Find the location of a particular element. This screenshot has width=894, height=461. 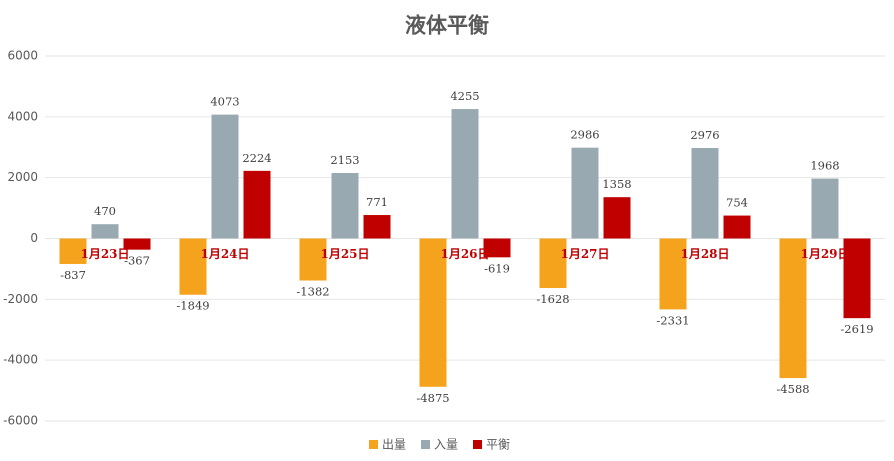

x-tick-label: 1月27日 is located at coordinates (584, 254).